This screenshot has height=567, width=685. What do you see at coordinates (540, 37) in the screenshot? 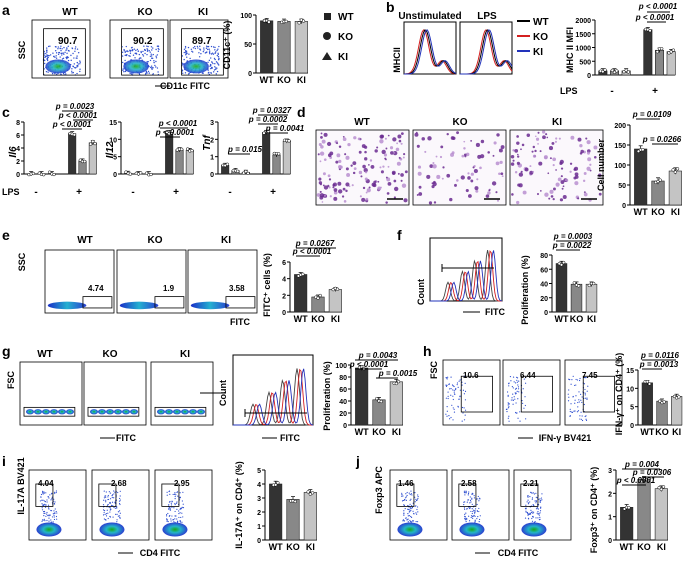
I see `svg-text: KO` at bounding box center [540, 37].